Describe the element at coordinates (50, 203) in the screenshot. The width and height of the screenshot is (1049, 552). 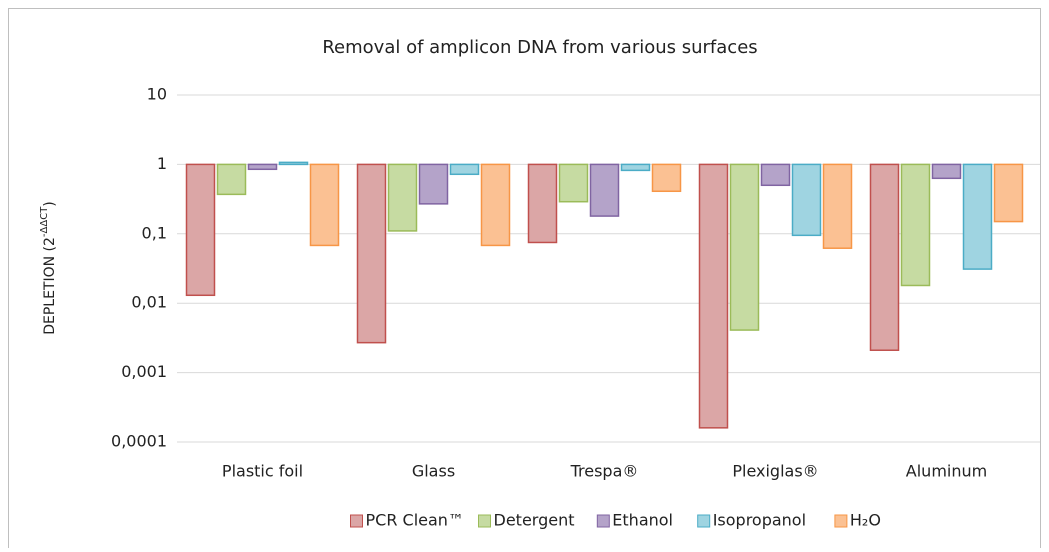
I see `y-label-end: )` at that location.